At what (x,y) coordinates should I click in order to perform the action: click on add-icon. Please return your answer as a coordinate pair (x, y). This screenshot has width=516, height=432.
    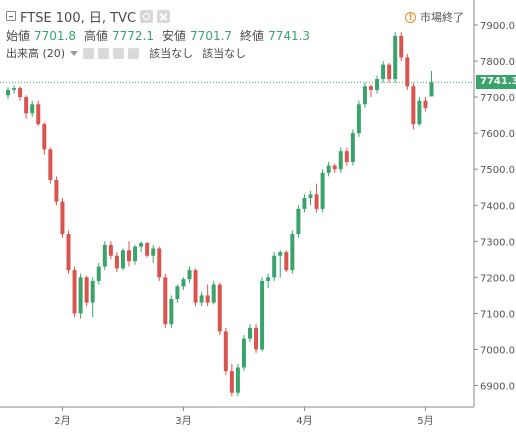
    Looking at the image, I should click on (119, 53).